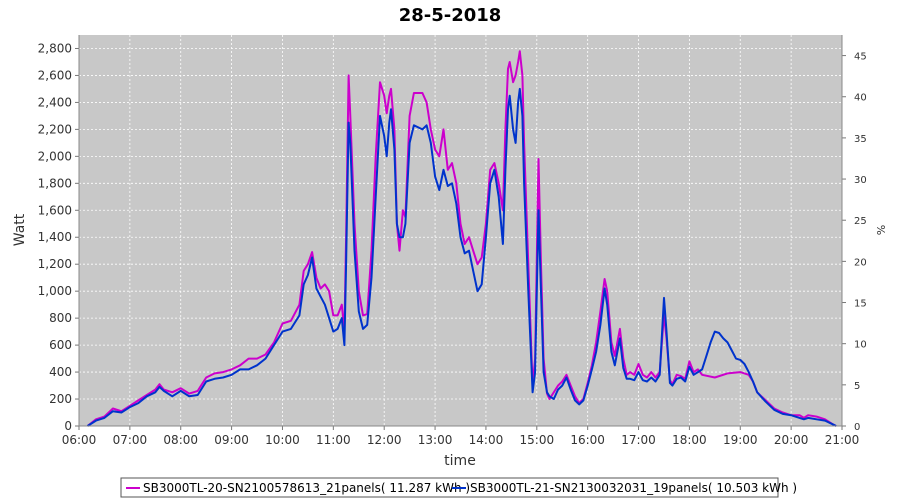  Describe the element at coordinates (537, 440) in the screenshot. I see `x-tick-label: 15:00` at that location.